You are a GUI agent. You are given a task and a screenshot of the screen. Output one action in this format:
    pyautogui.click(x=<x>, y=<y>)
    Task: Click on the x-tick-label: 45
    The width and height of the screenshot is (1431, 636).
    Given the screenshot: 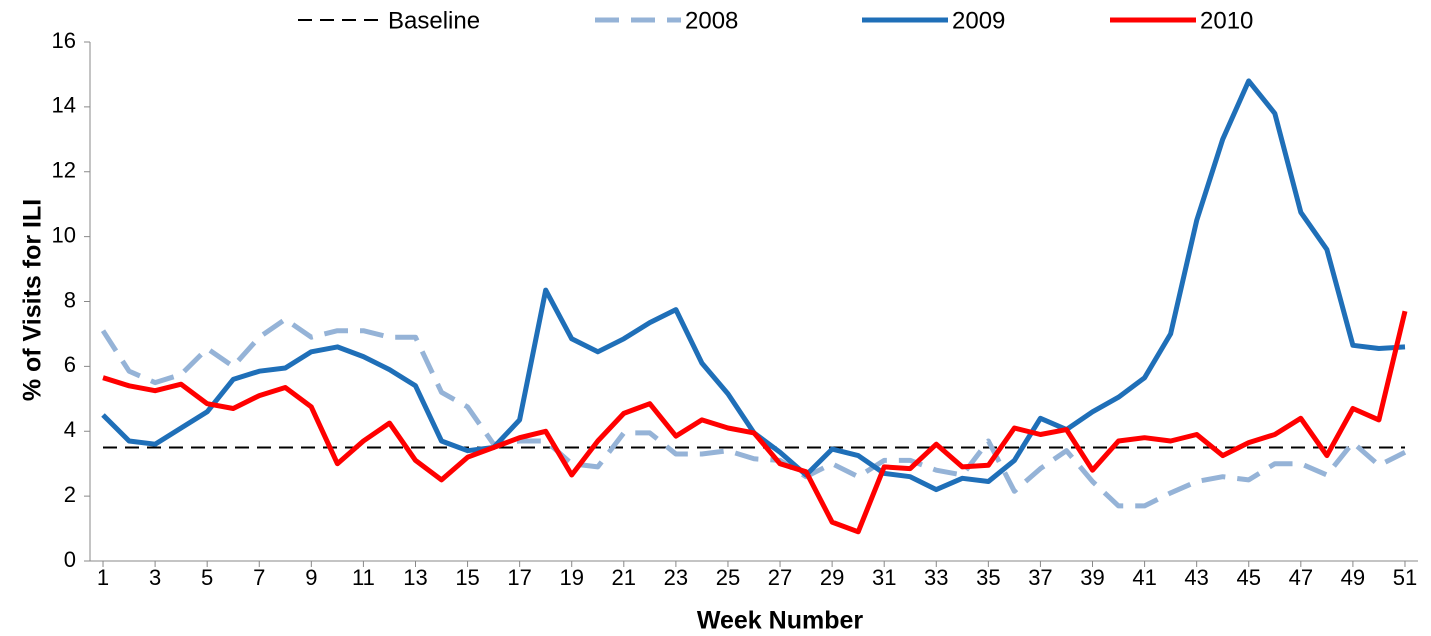 What is the action you would take?
    pyautogui.click(x=1249, y=577)
    